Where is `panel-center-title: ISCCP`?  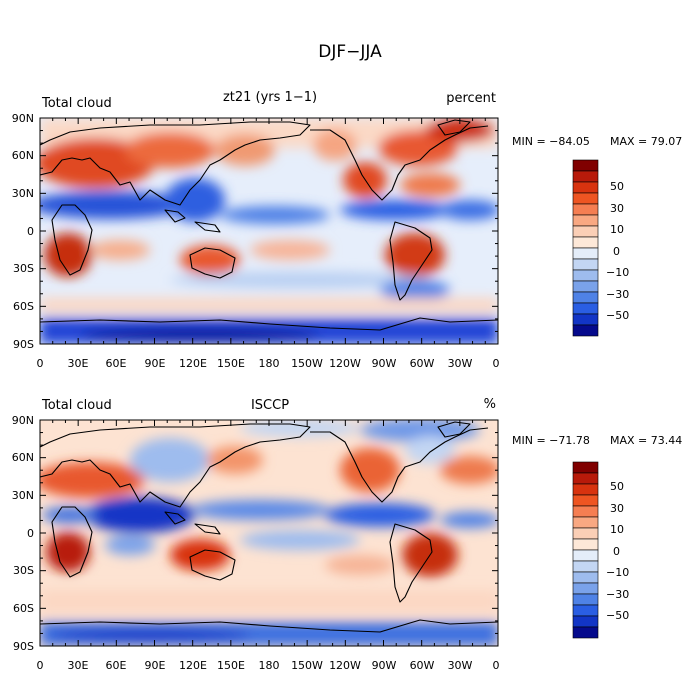 panel-center-title: ISCCP is located at coordinates (270, 405).